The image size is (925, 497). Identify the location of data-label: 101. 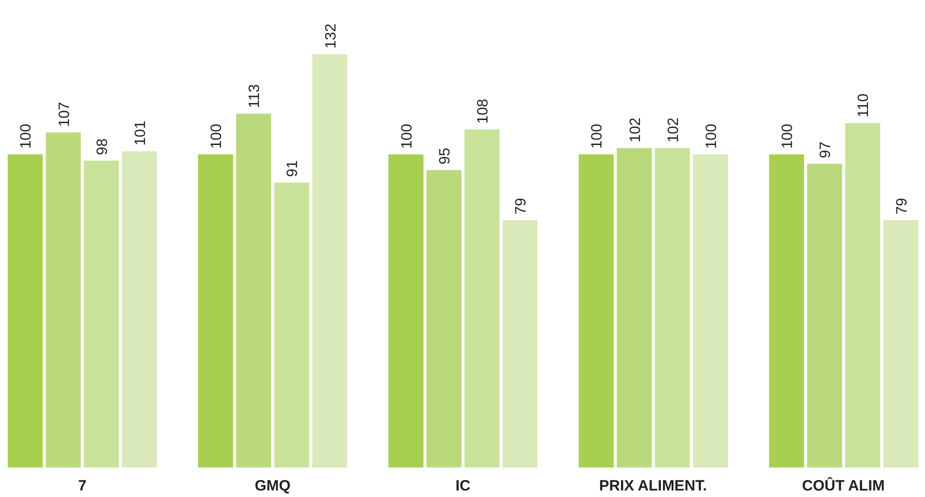
(140, 133).